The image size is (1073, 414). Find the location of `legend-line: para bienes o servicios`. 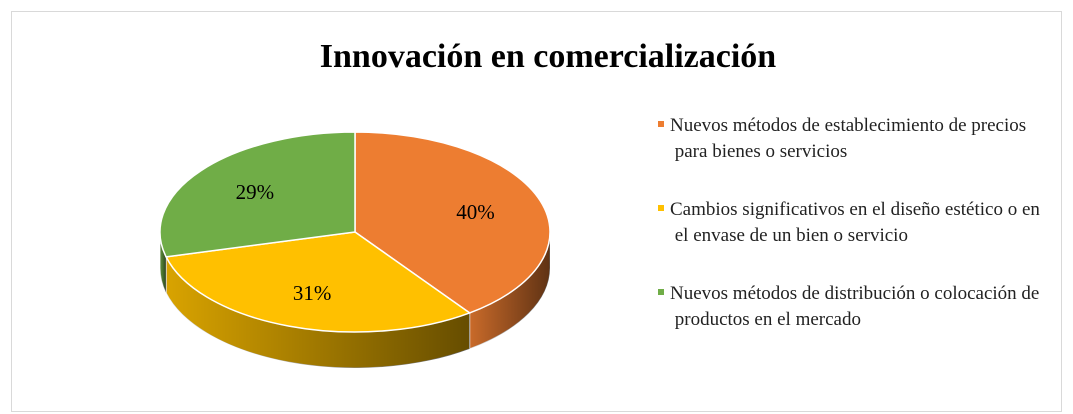

legend-line: para bienes o servicios is located at coordinates (758, 151).